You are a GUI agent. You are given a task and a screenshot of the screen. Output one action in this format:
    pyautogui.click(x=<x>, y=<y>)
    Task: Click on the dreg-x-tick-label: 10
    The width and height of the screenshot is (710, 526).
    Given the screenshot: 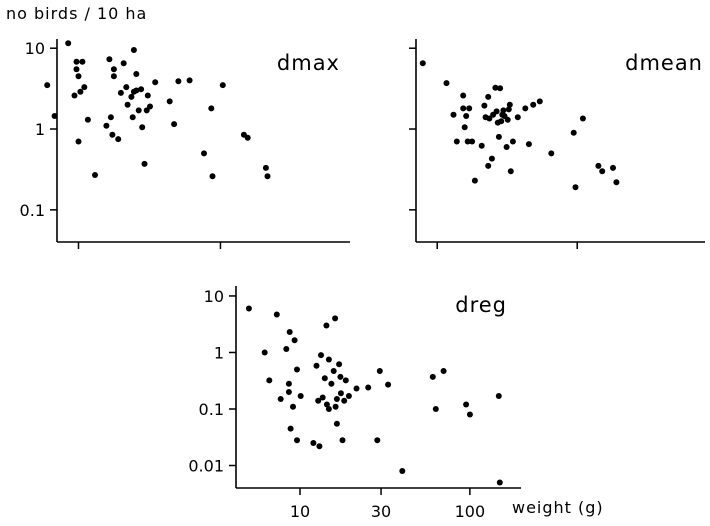 What is the action you would take?
    pyautogui.click(x=300, y=511)
    